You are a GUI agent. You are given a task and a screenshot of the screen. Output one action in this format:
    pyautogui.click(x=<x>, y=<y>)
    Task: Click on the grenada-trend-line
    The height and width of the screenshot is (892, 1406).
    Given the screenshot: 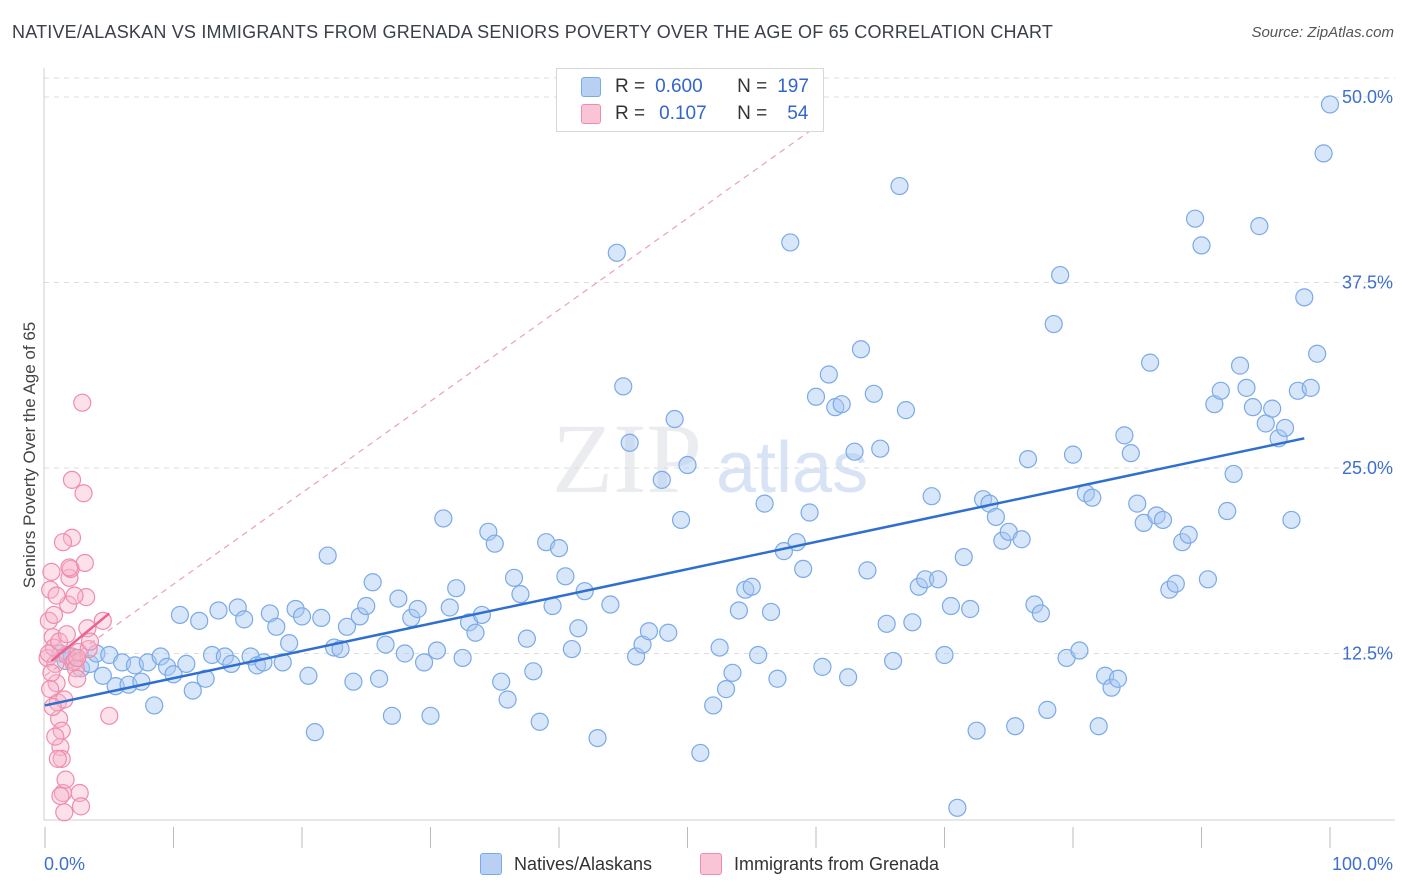 What is the action you would take?
    pyautogui.click(x=80, y=637)
    